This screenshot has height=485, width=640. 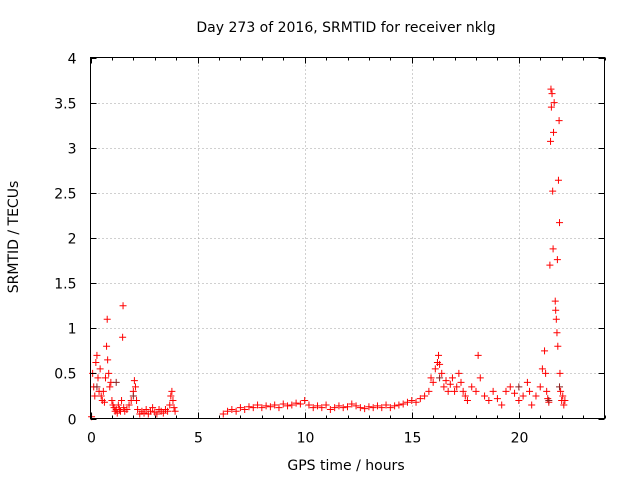 What do you see at coordinates (345, 466) in the screenshot?
I see `x-axis-title: GPS time / hours` at bounding box center [345, 466].